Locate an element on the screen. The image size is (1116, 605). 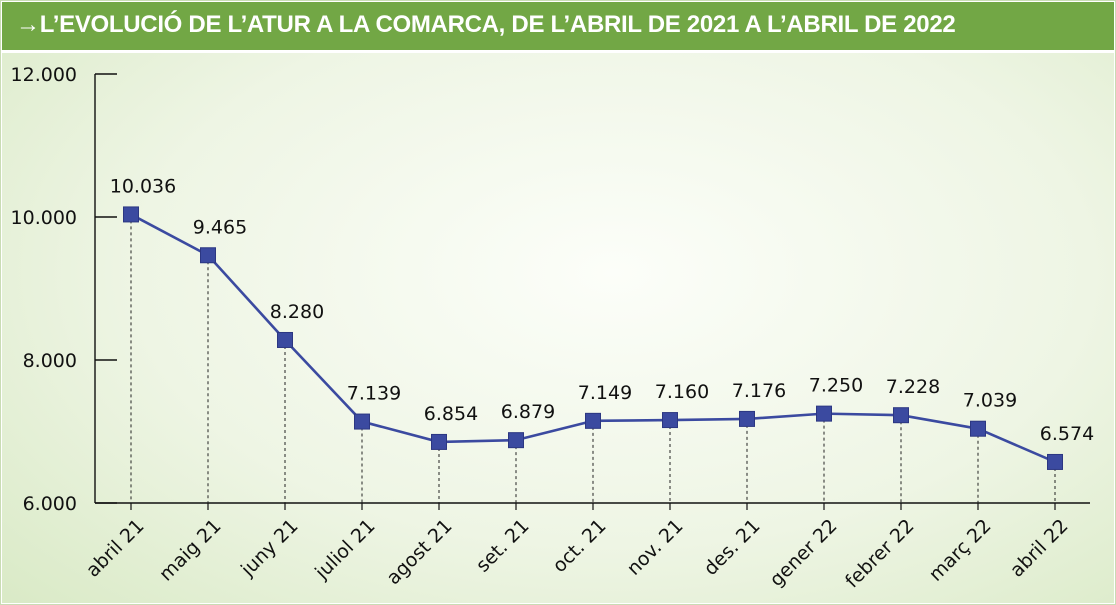
x-tick-label: febrer 22 is located at coordinates (879, 553).